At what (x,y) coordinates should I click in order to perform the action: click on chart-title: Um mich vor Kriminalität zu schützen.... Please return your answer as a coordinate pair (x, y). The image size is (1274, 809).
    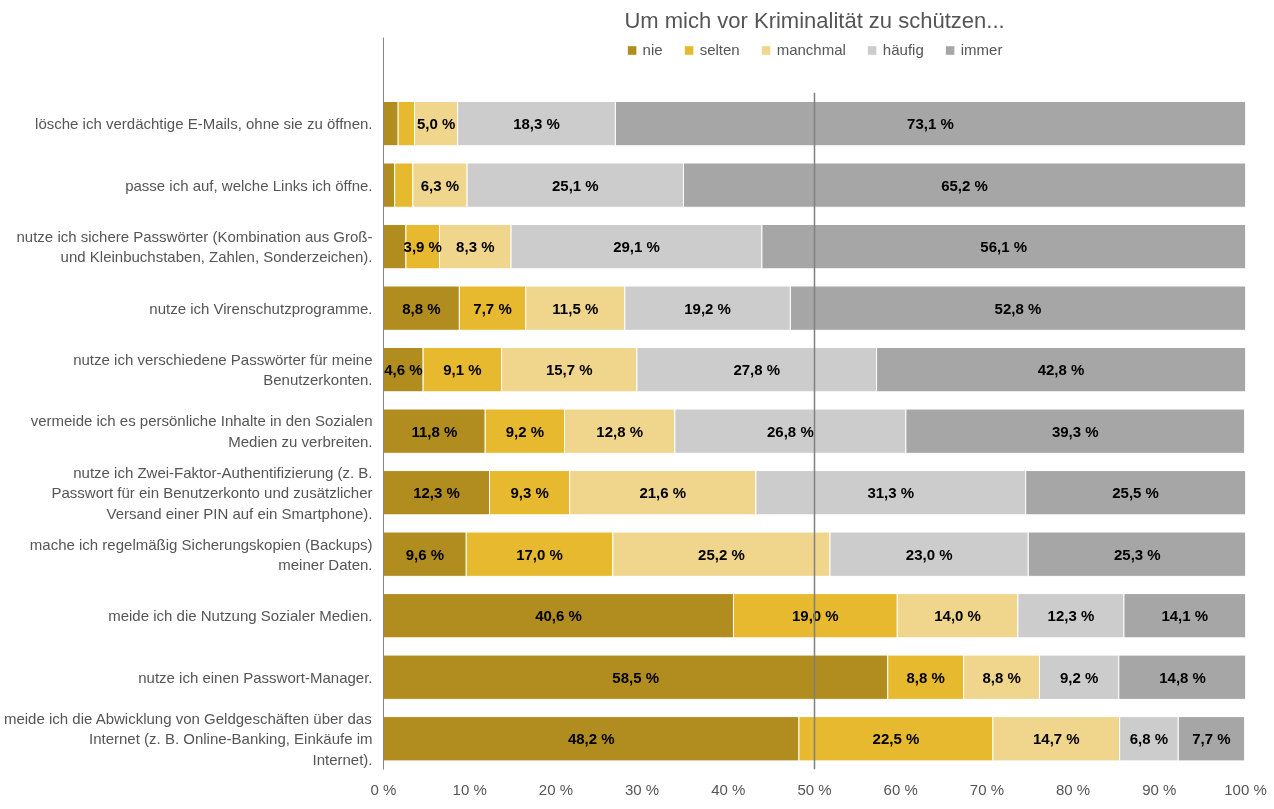
    Looking at the image, I should click on (814, 20).